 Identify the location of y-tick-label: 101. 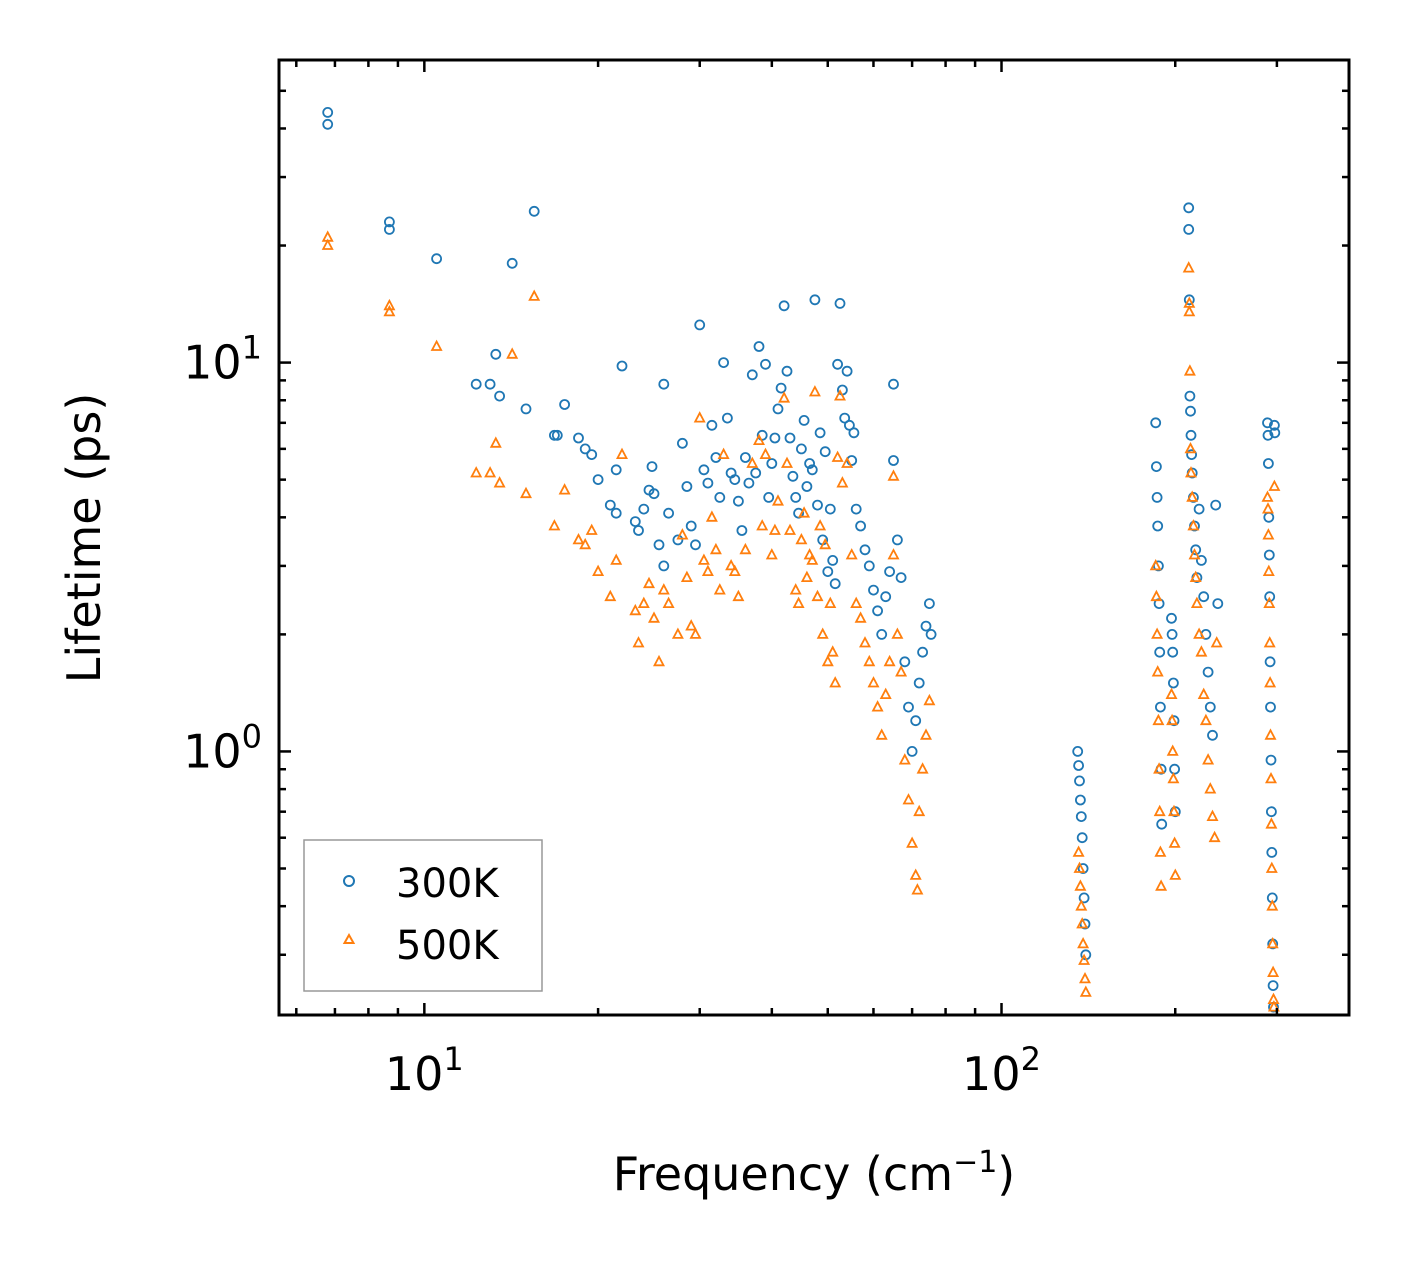
(222, 359).